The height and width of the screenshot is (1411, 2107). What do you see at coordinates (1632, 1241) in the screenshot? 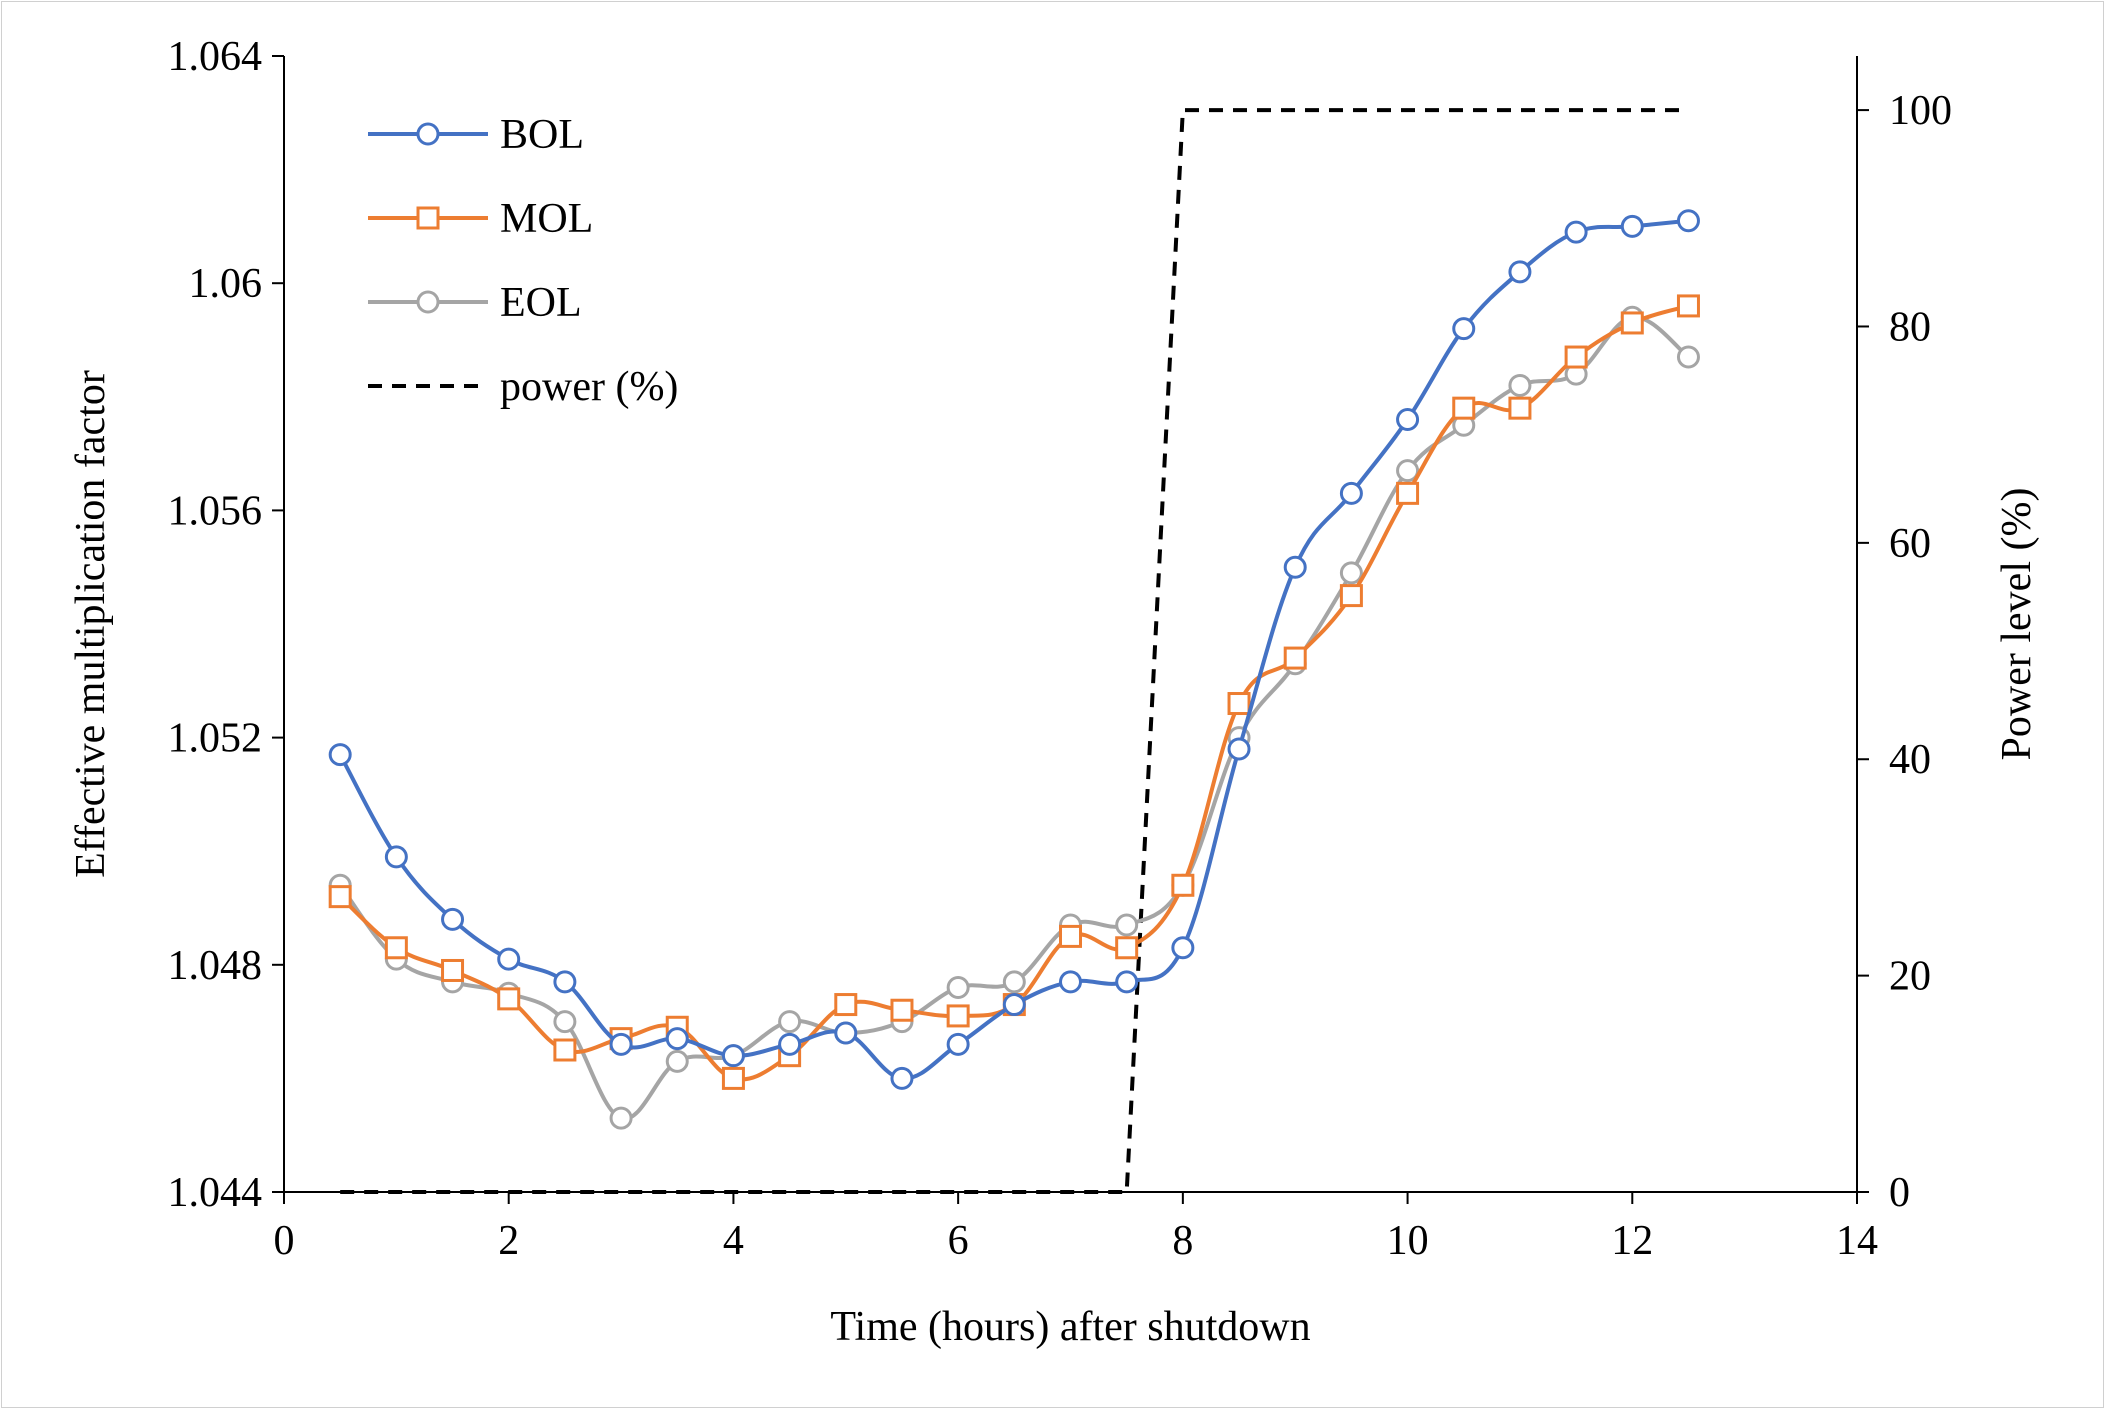
I see `x-tick-label: 12` at bounding box center [1632, 1241].